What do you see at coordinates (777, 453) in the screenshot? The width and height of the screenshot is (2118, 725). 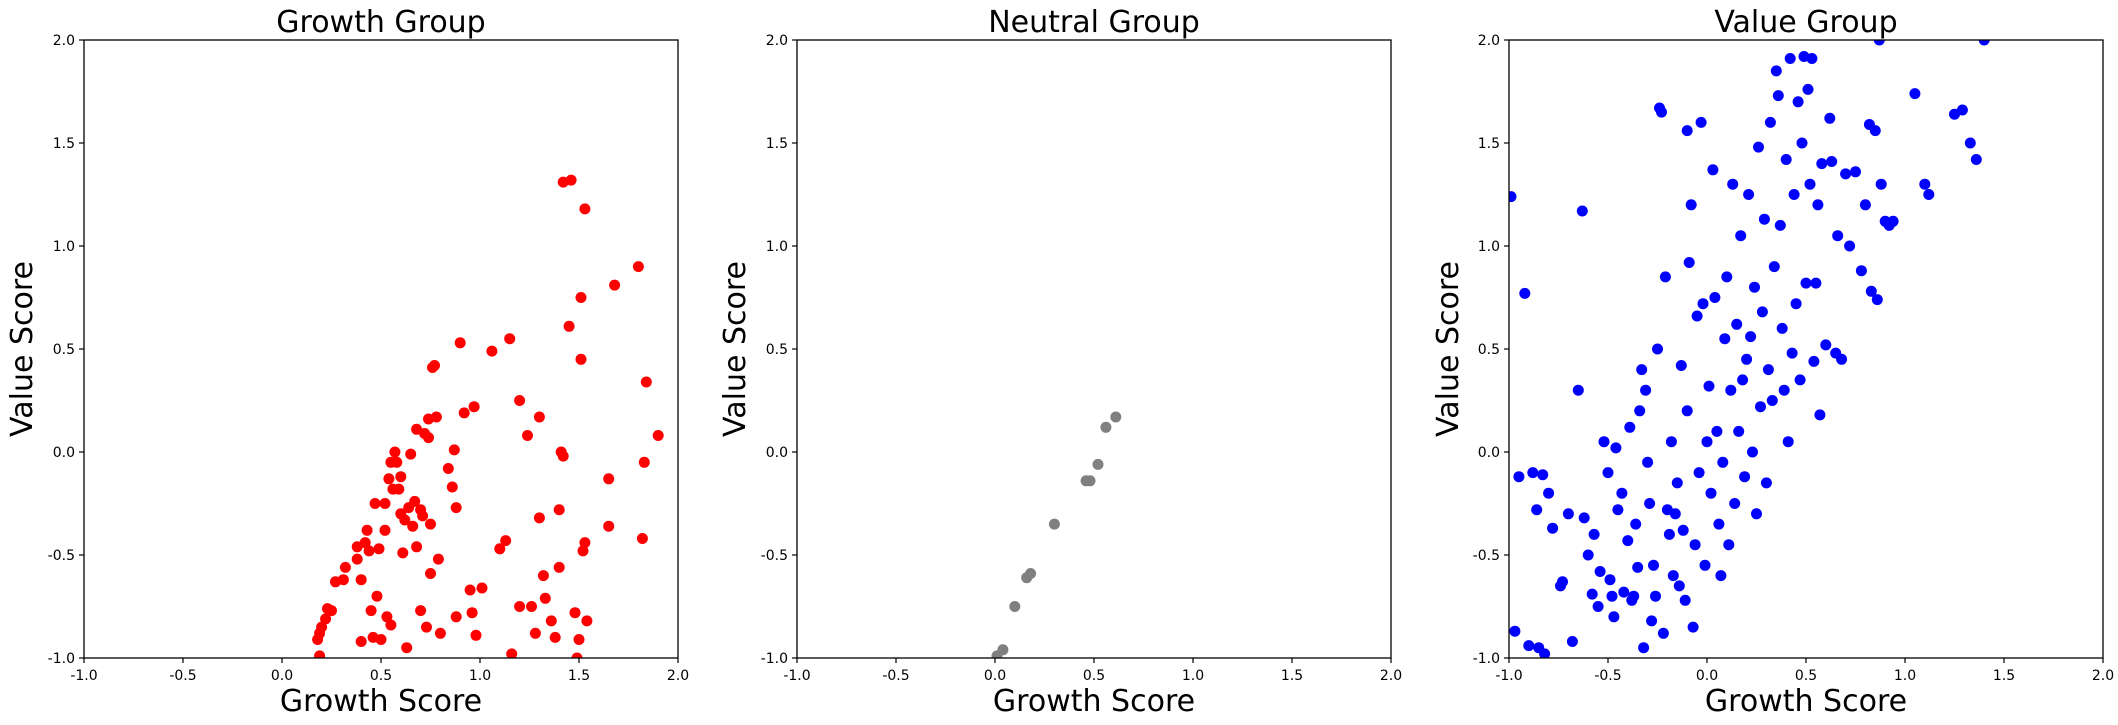 I see `y-tick-label: 0.0` at bounding box center [777, 453].